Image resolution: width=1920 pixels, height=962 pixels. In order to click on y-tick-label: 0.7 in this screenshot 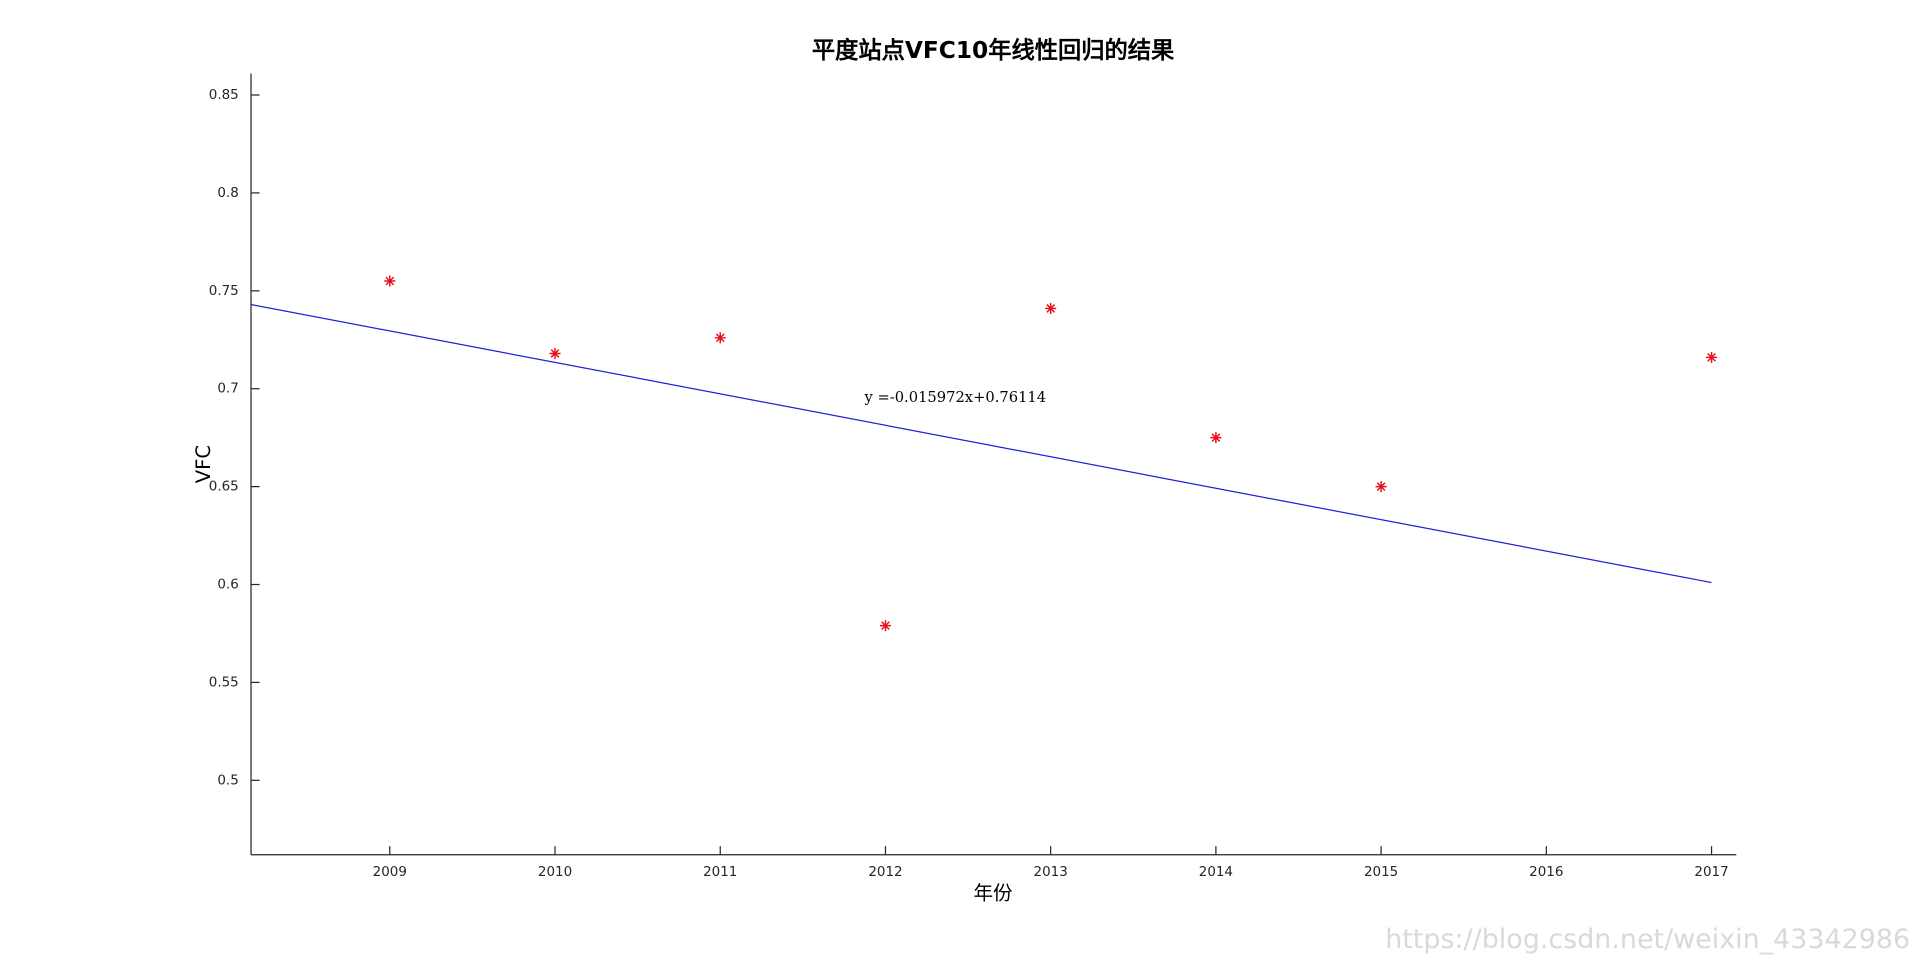, I will do `click(227, 389)`.